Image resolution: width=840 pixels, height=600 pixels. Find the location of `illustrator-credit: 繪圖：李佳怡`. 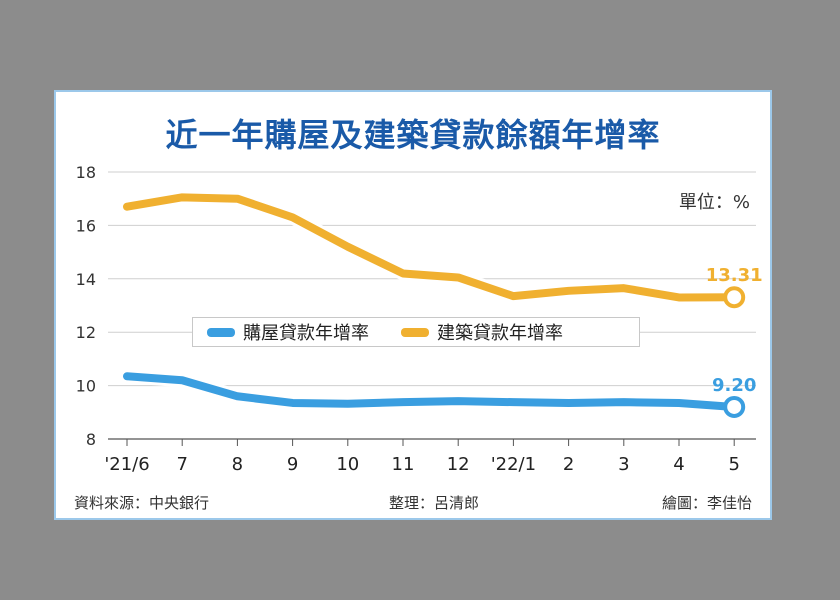

illustrator-credit: 繪圖：李佳怡 is located at coordinates (706, 503).